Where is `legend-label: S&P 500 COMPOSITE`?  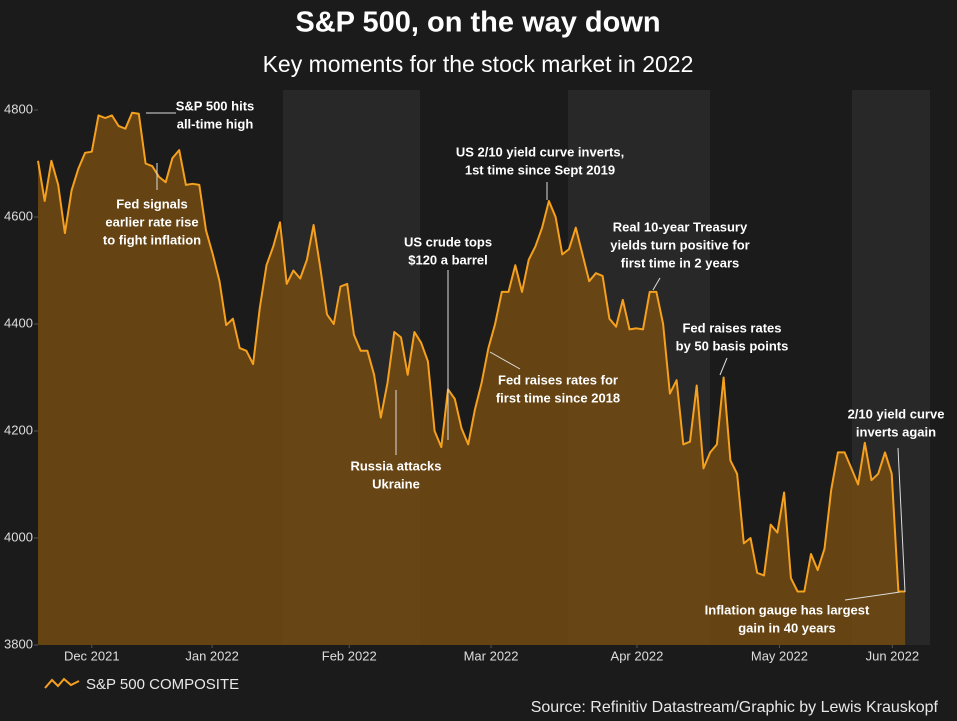 legend-label: S&P 500 COMPOSITE is located at coordinates (162, 684).